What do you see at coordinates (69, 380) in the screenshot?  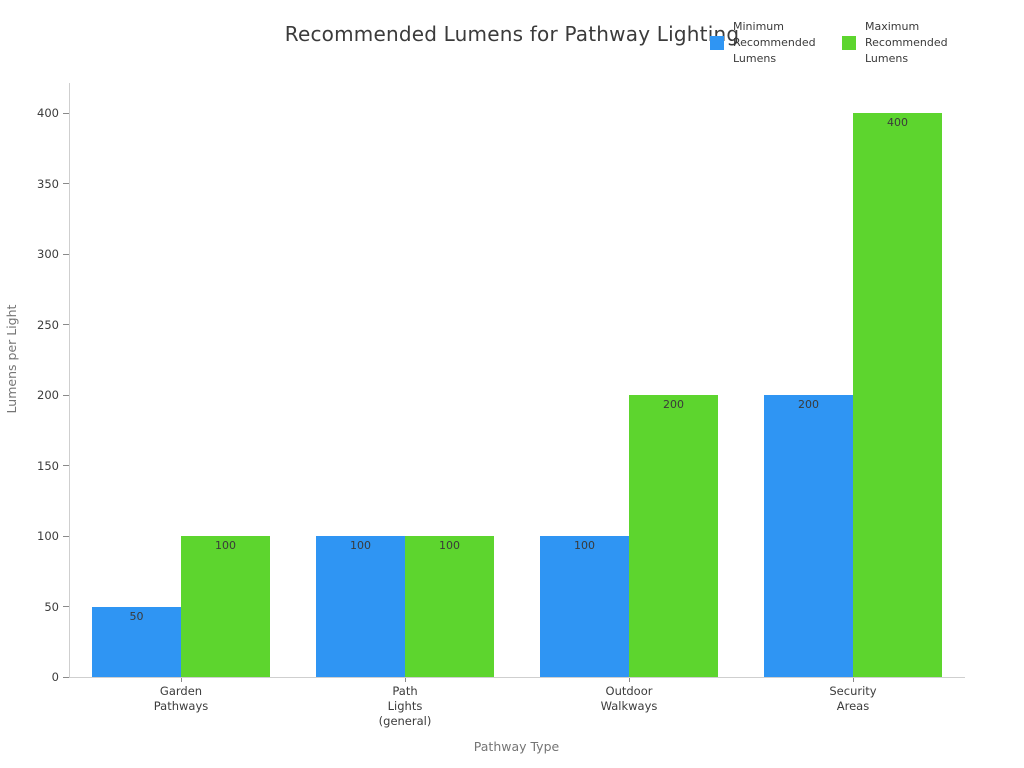 I see `y-axis-spine` at bounding box center [69, 380].